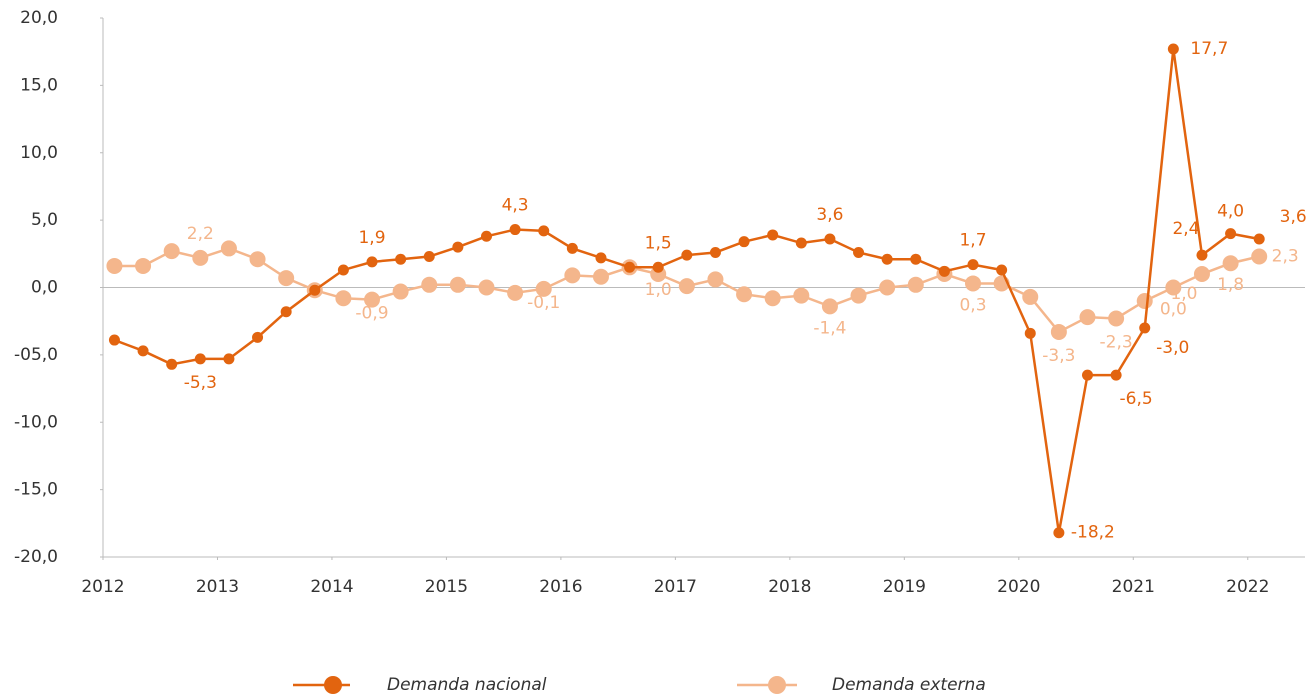 The width and height of the screenshot is (1309, 697). I want to click on data-label: -0,9, so click(371, 314).